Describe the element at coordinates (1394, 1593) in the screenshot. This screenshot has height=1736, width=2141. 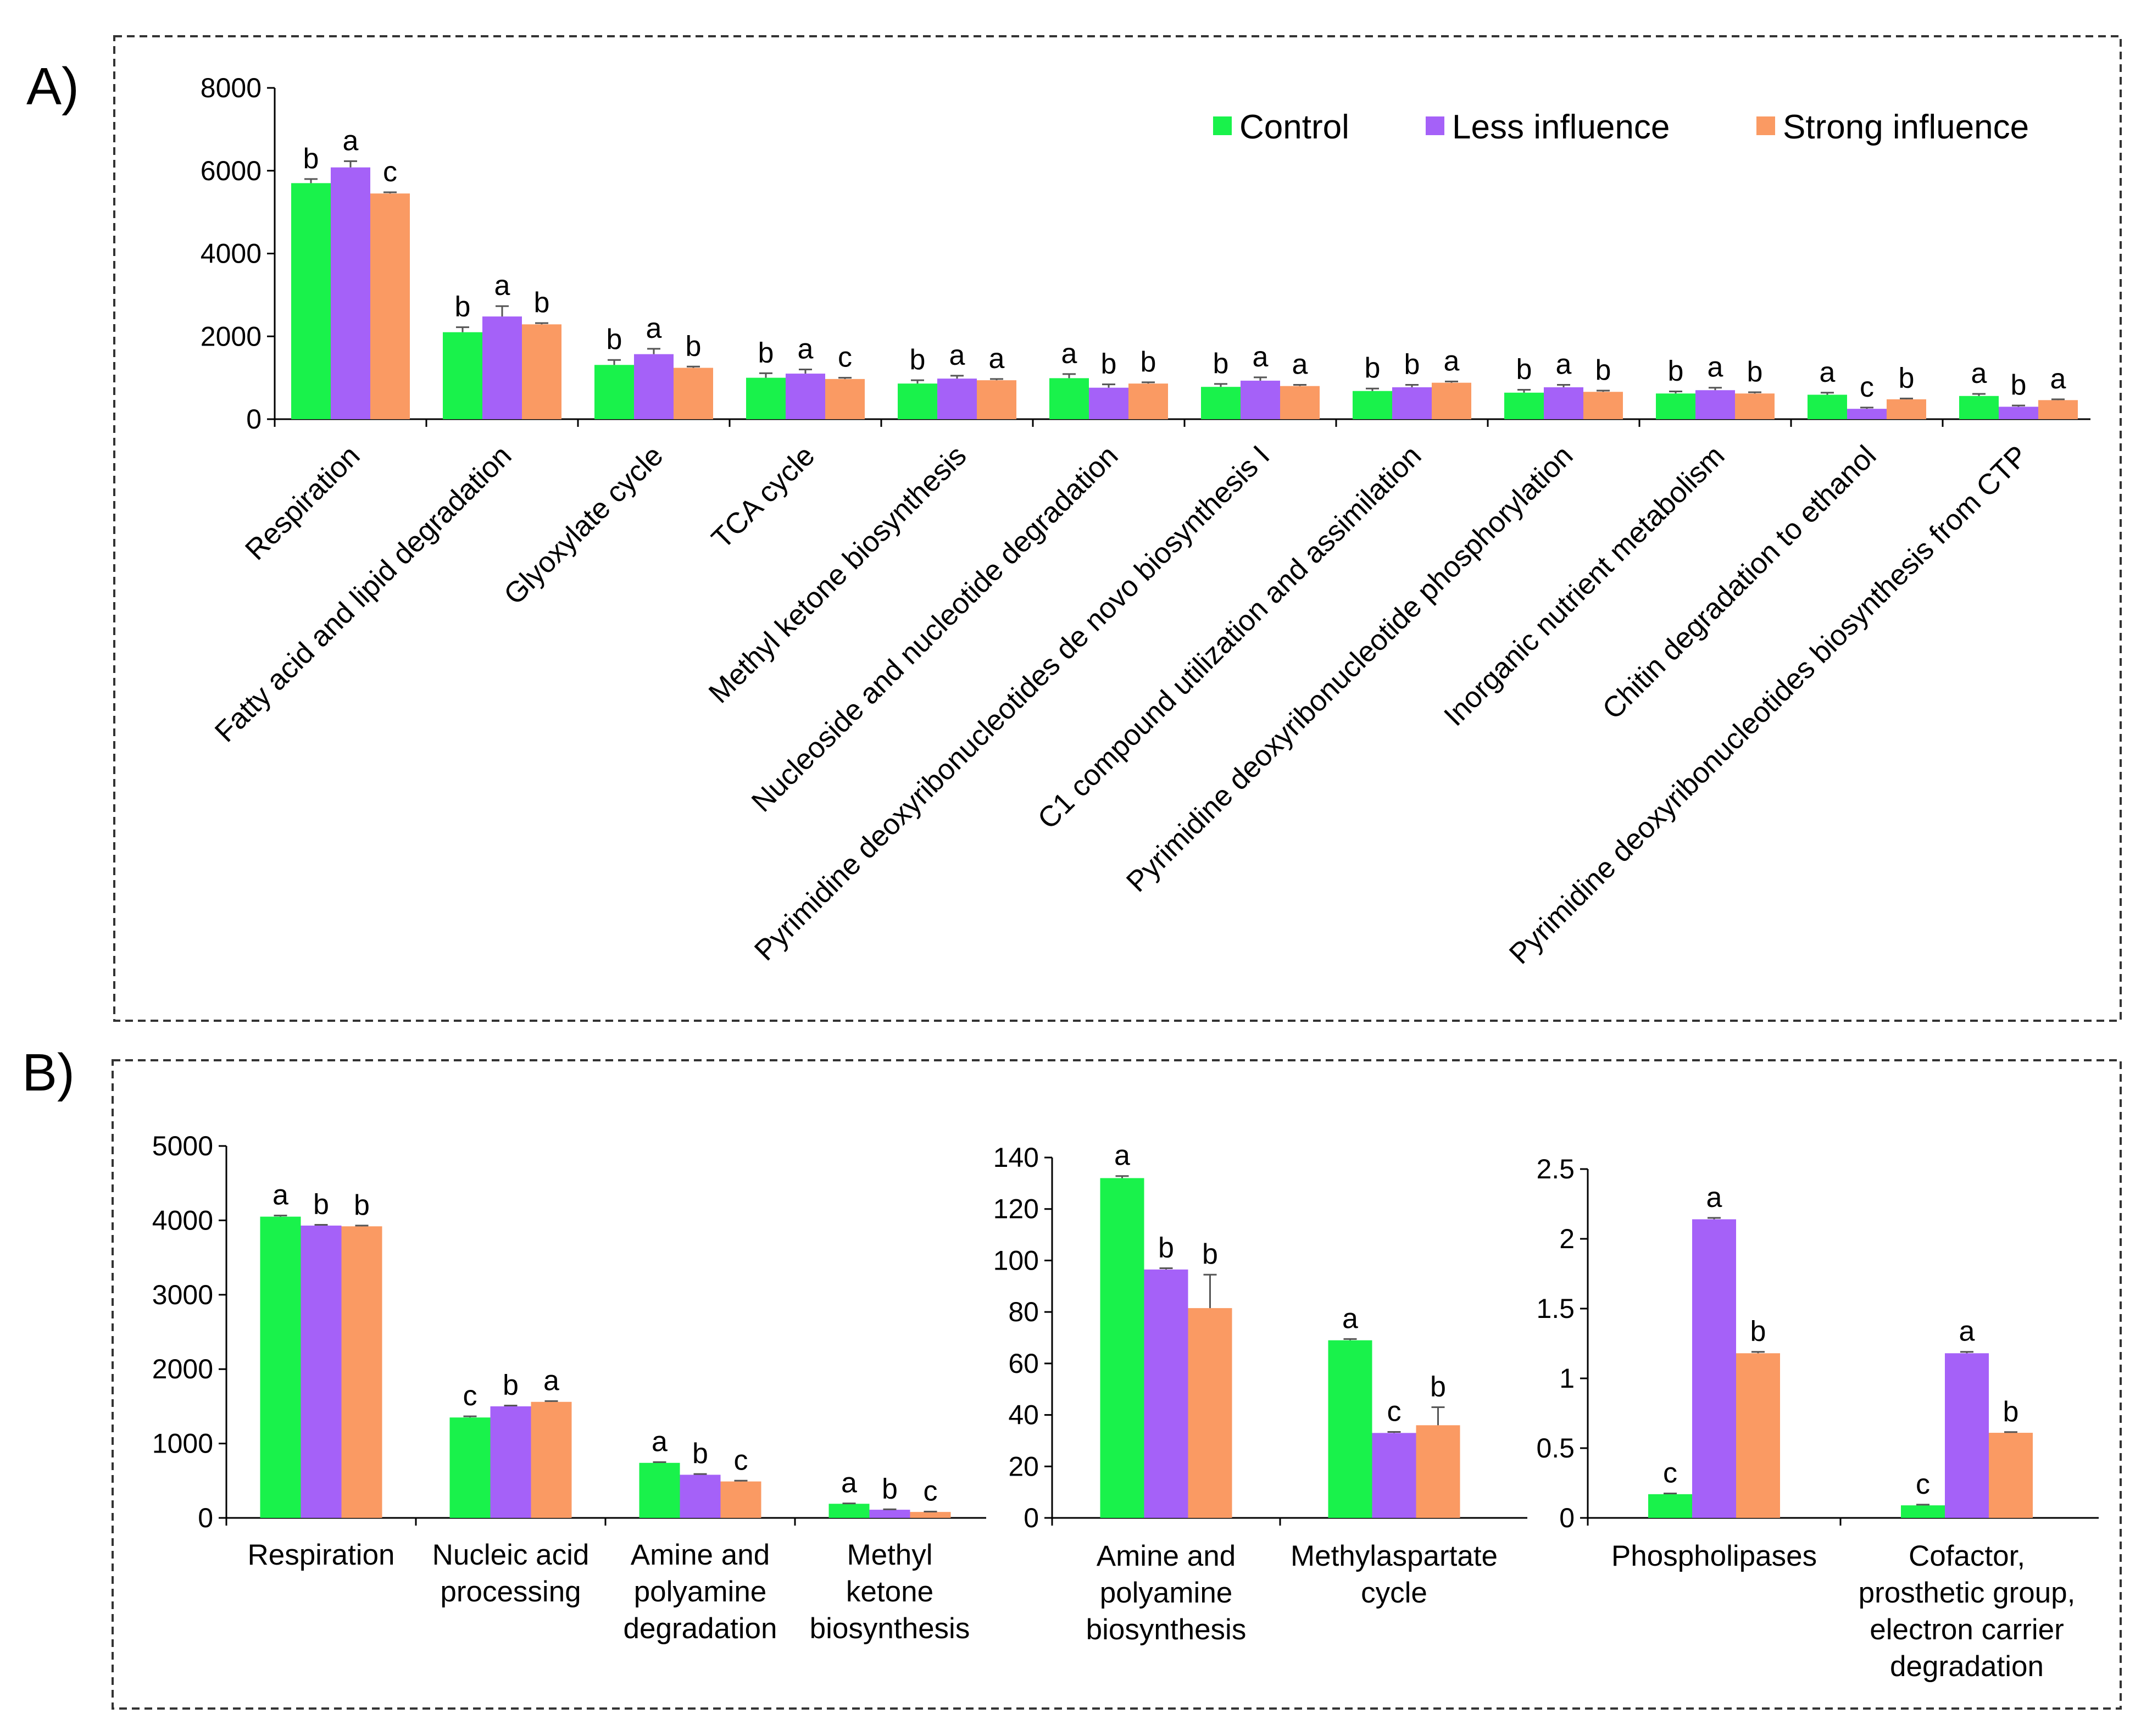
I see `category-label-line: cycle` at that location.